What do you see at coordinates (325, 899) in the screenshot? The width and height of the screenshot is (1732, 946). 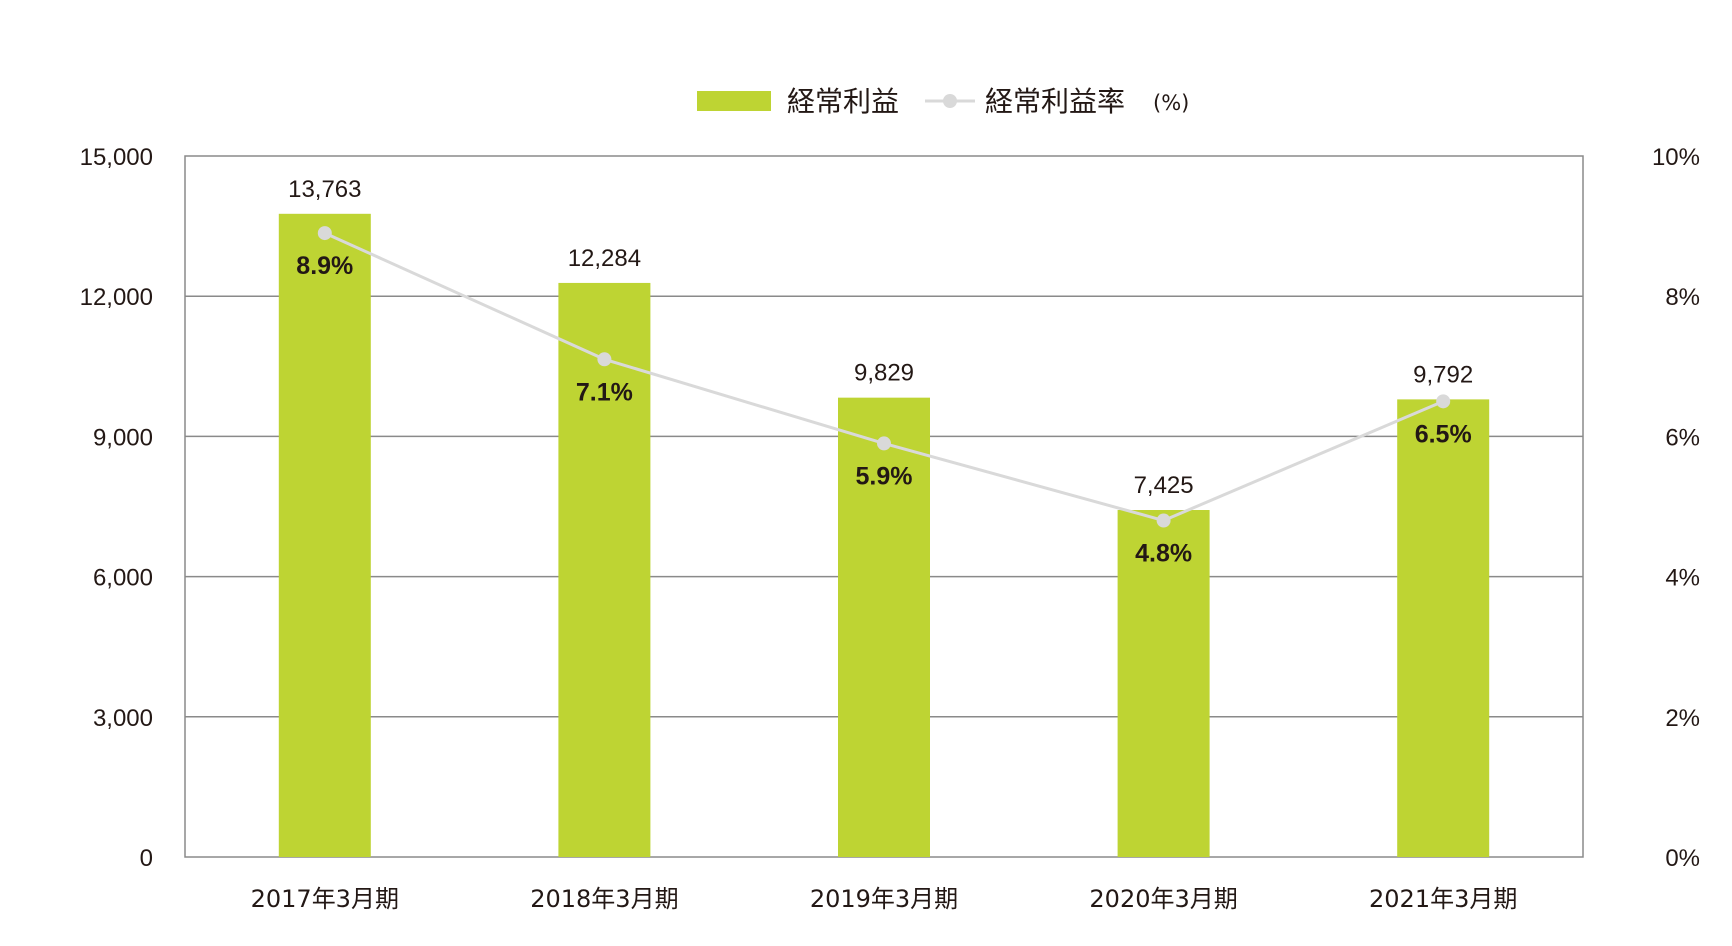 I see `x-category-label: 2017年3月期` at bounding box center [325, 899].